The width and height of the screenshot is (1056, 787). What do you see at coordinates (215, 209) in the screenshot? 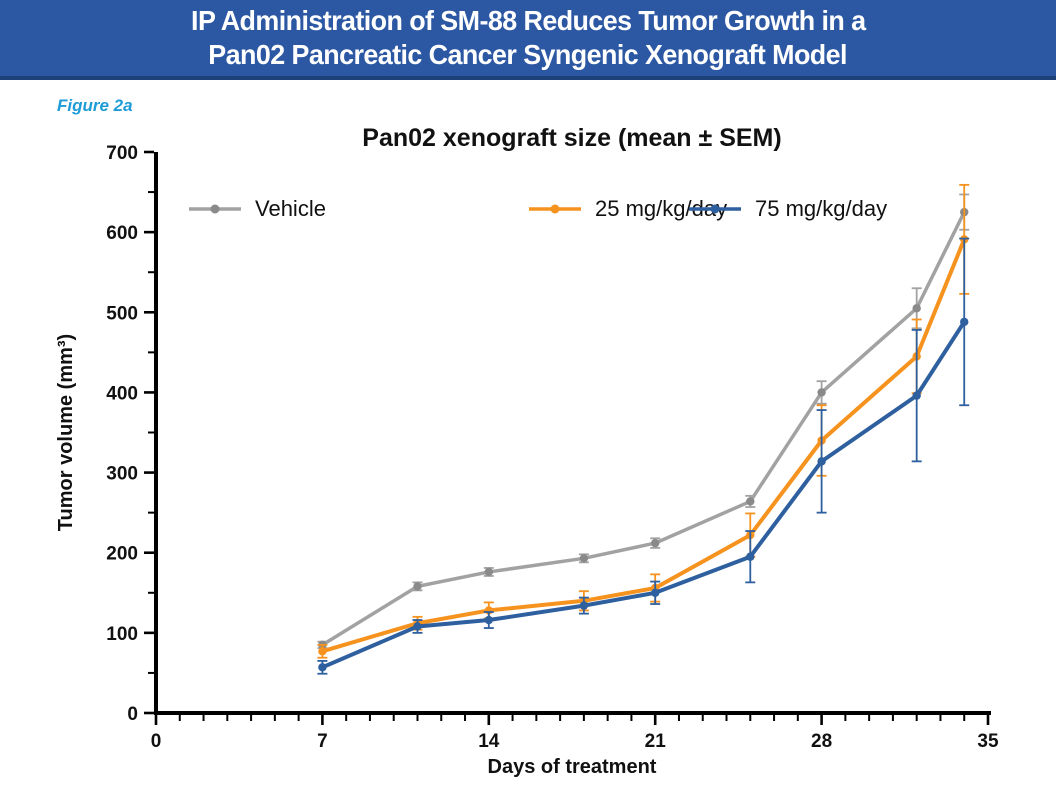
I see `legend-swatch-vehicle` at bounding box center [215, 209].